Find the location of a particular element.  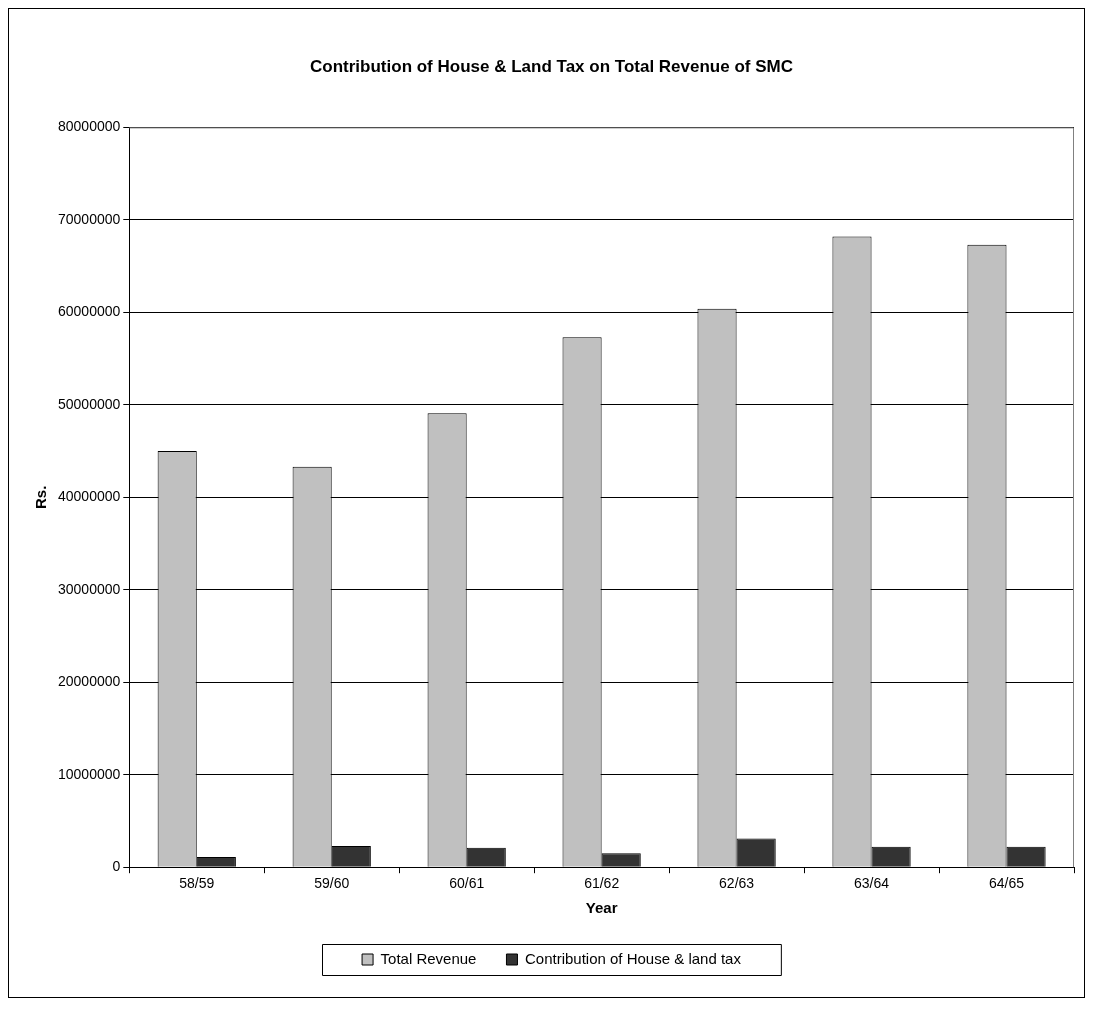

x-tick-label: 59/60 is located at coordinates (332, 883).